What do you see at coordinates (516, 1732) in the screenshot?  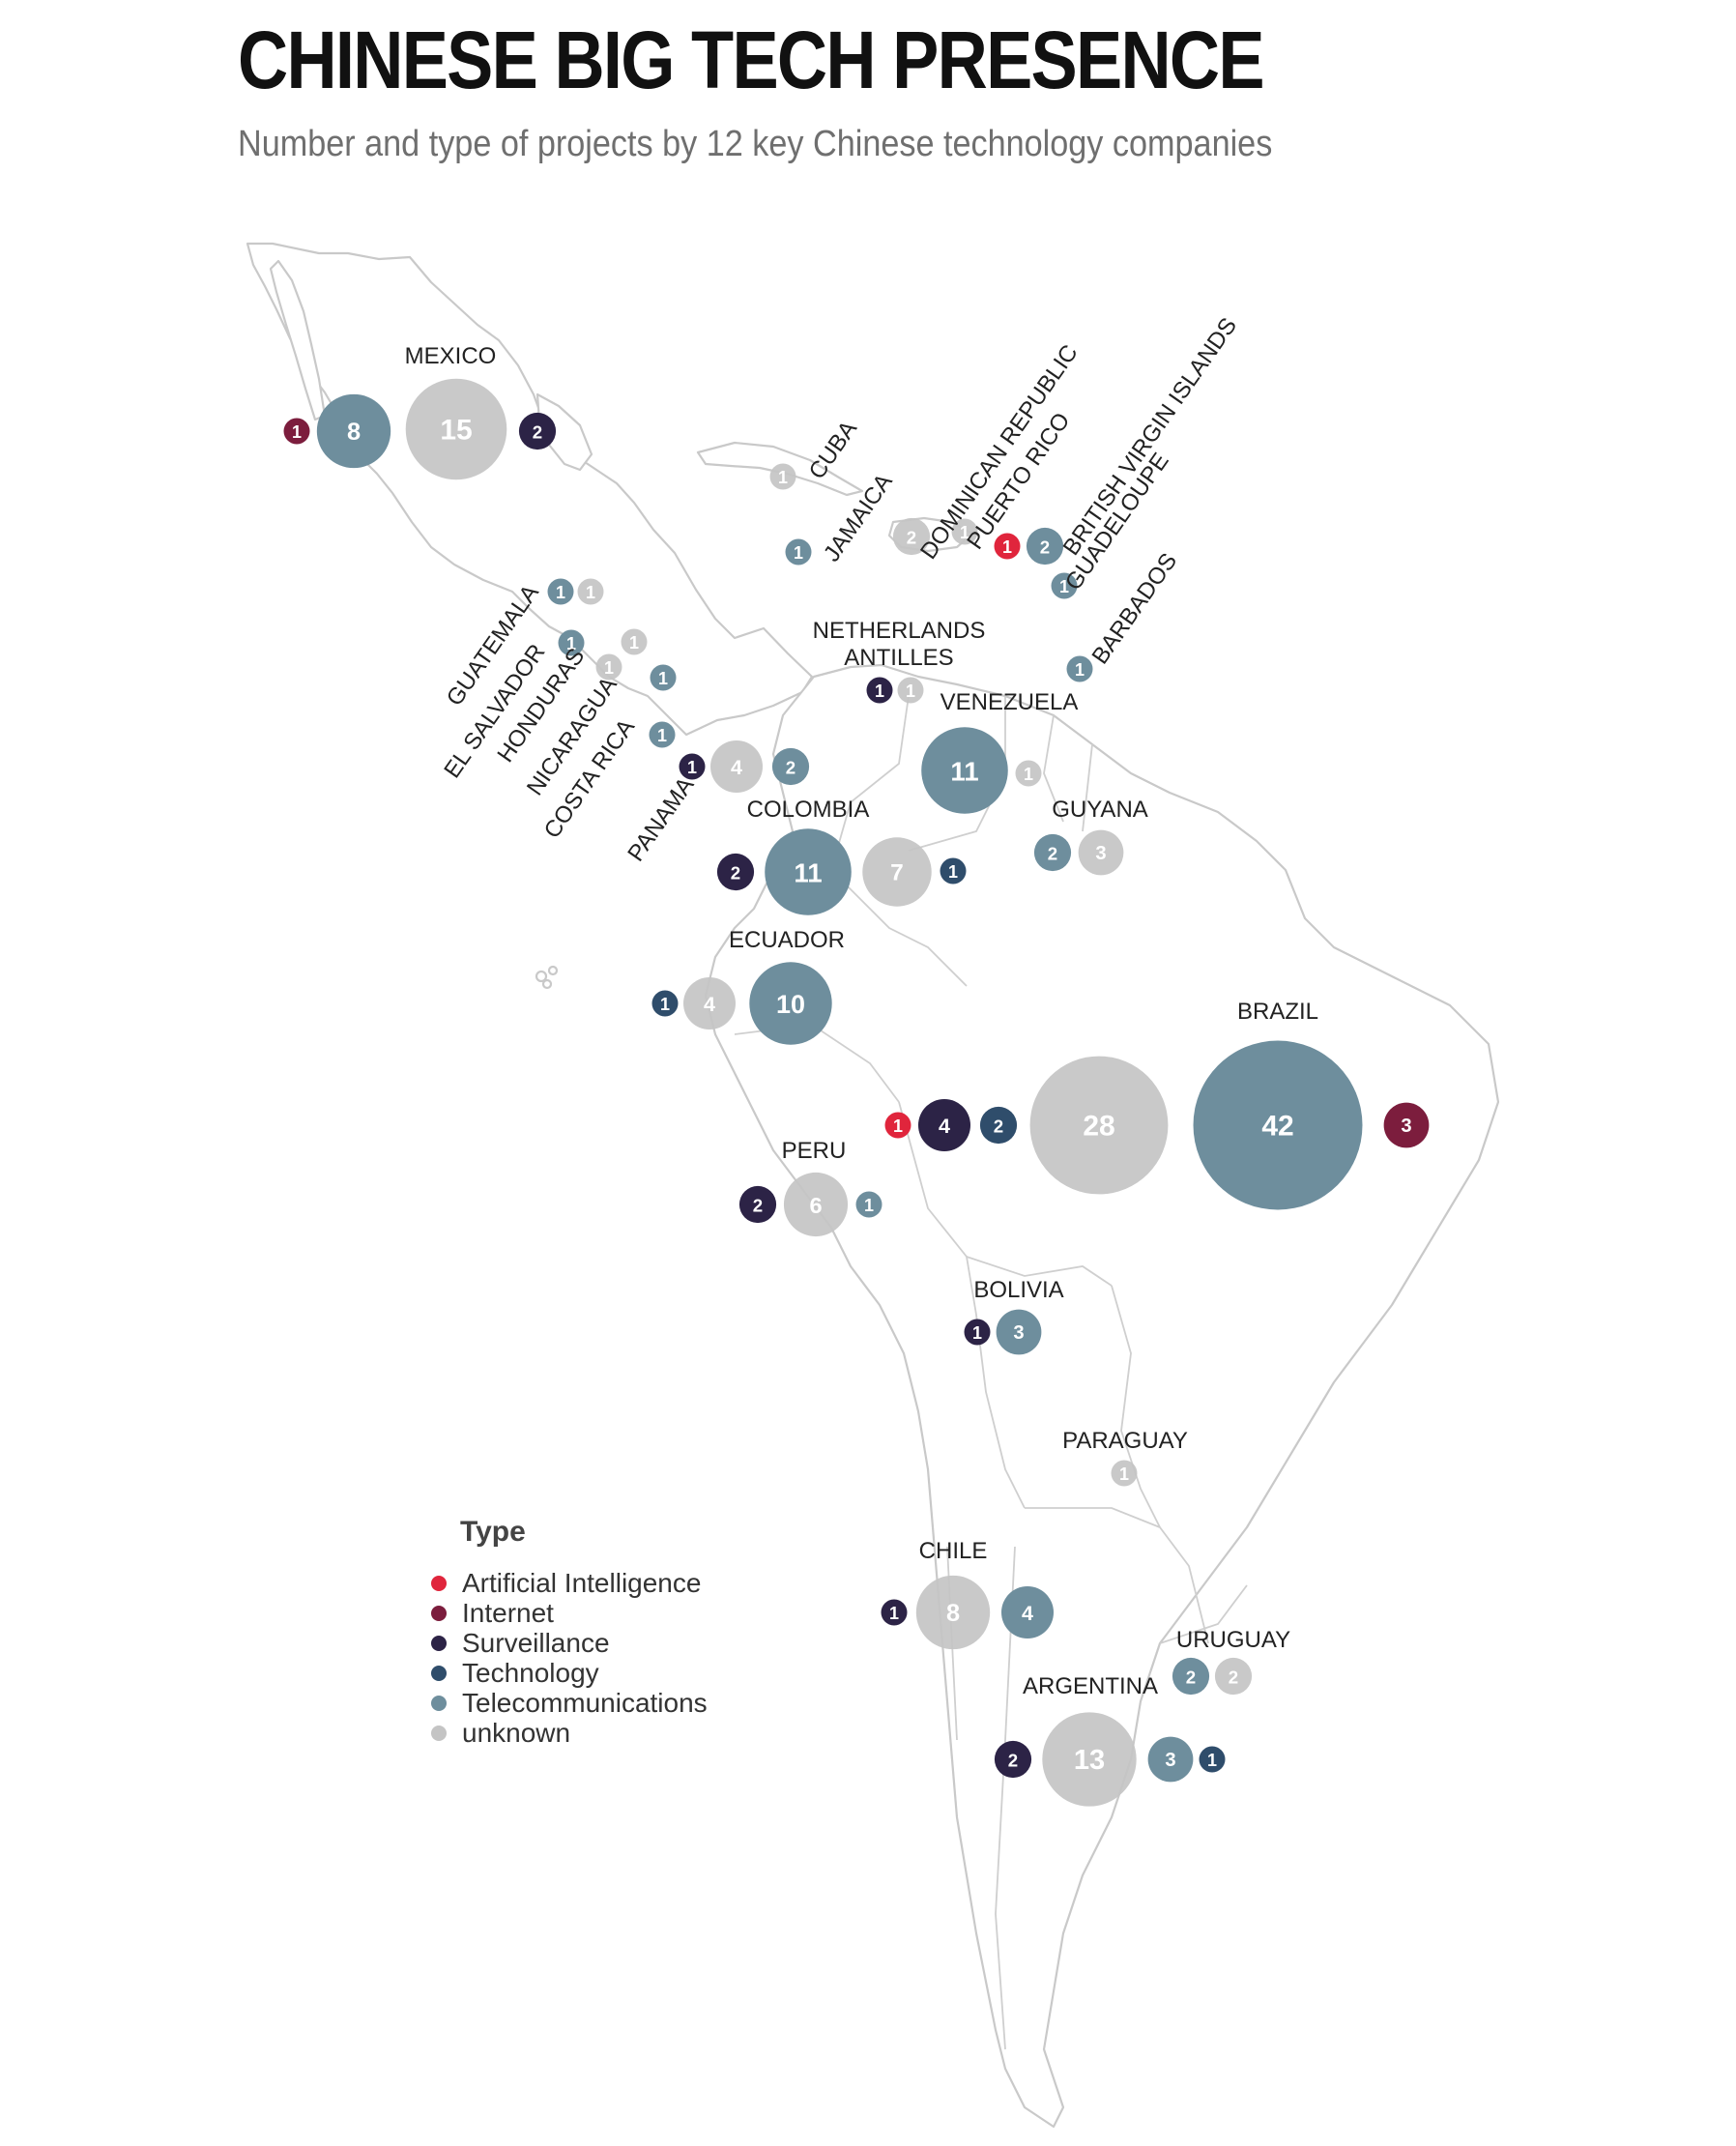 I see `legend-label: unknown` at bounding box center [516, 1732].